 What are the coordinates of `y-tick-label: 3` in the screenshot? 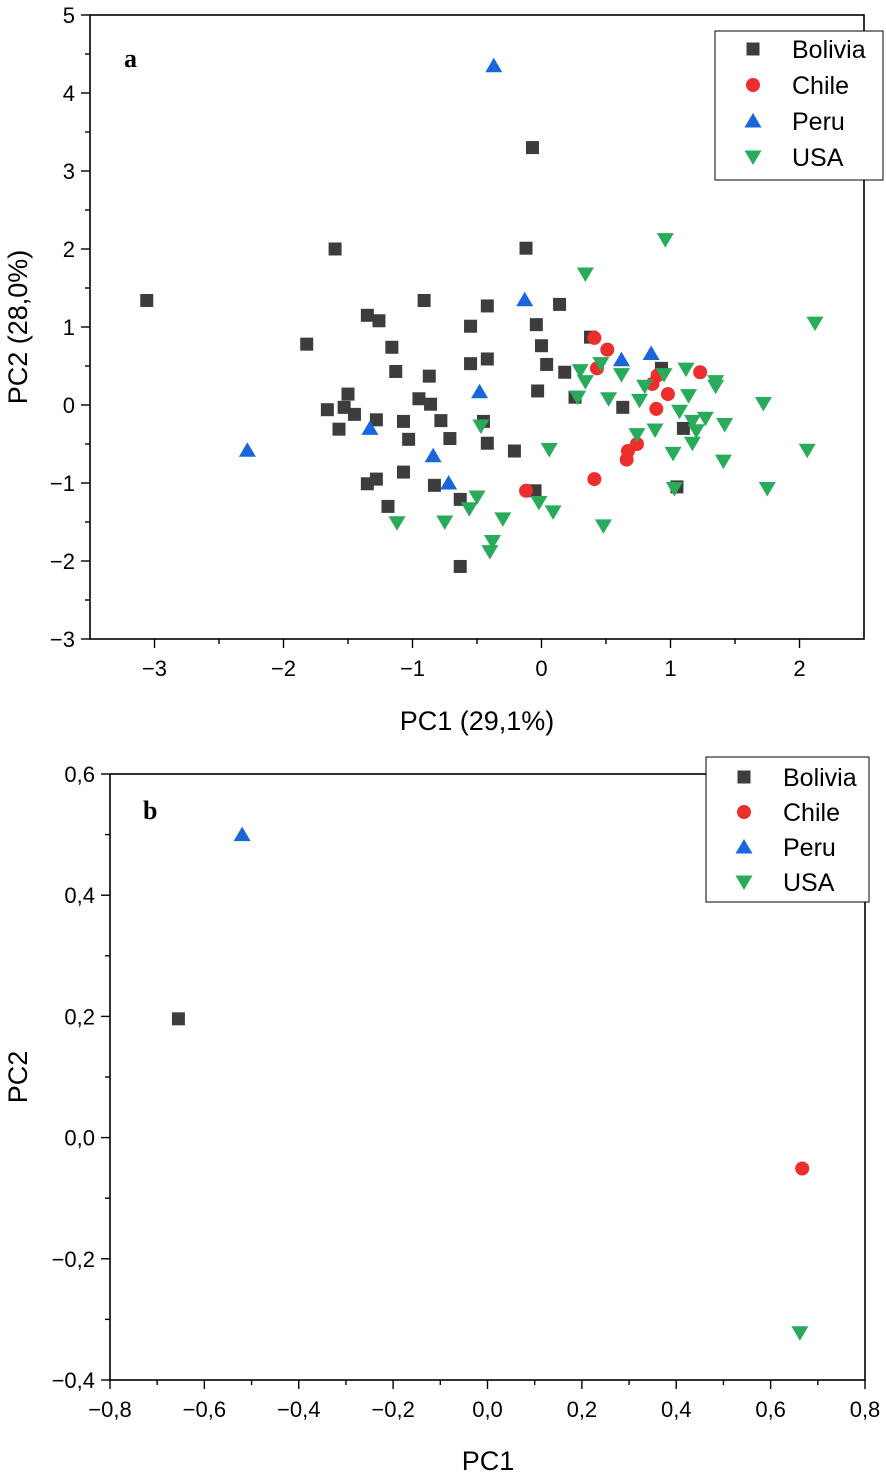 It's located at (69, 171).